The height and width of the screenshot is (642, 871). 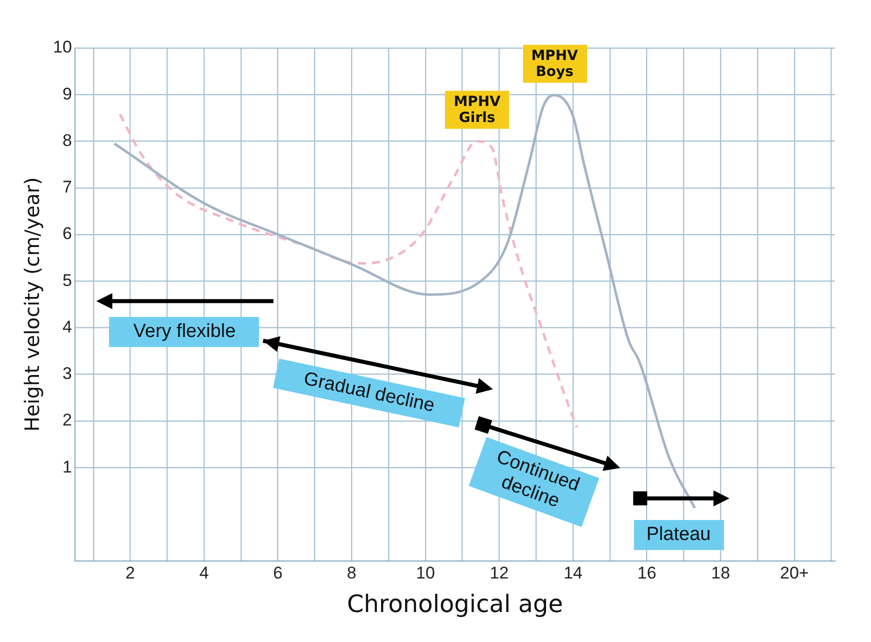 What do you see at coordinates (67, 94) in the screenshot?
I see `y-tick-label: 9` at bounding box center [67, 94].